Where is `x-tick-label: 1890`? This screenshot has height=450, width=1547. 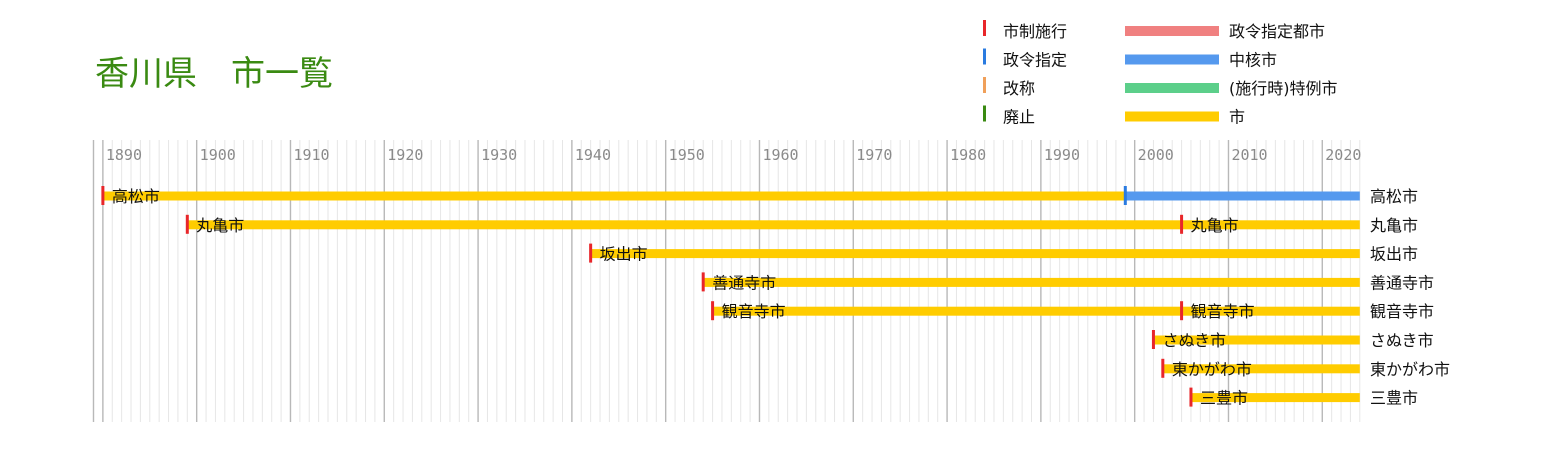
x-tick-label: 1890 is located at coordinates (124, 155).